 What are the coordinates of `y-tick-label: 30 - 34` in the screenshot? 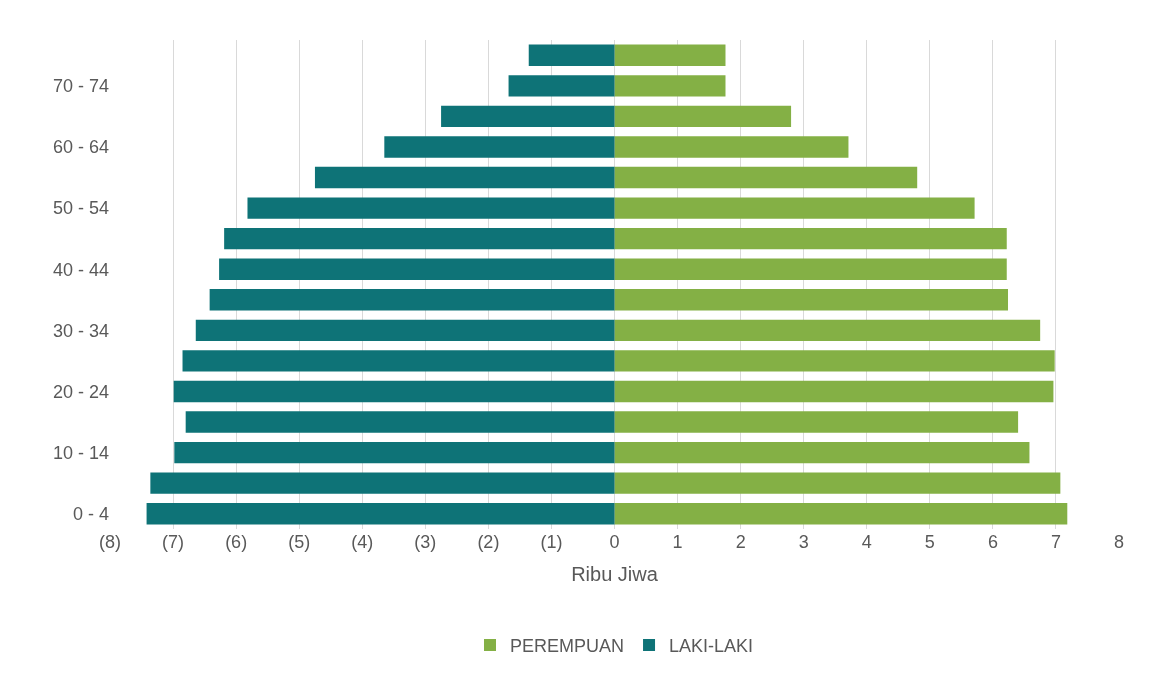 It's located at (80, 330).